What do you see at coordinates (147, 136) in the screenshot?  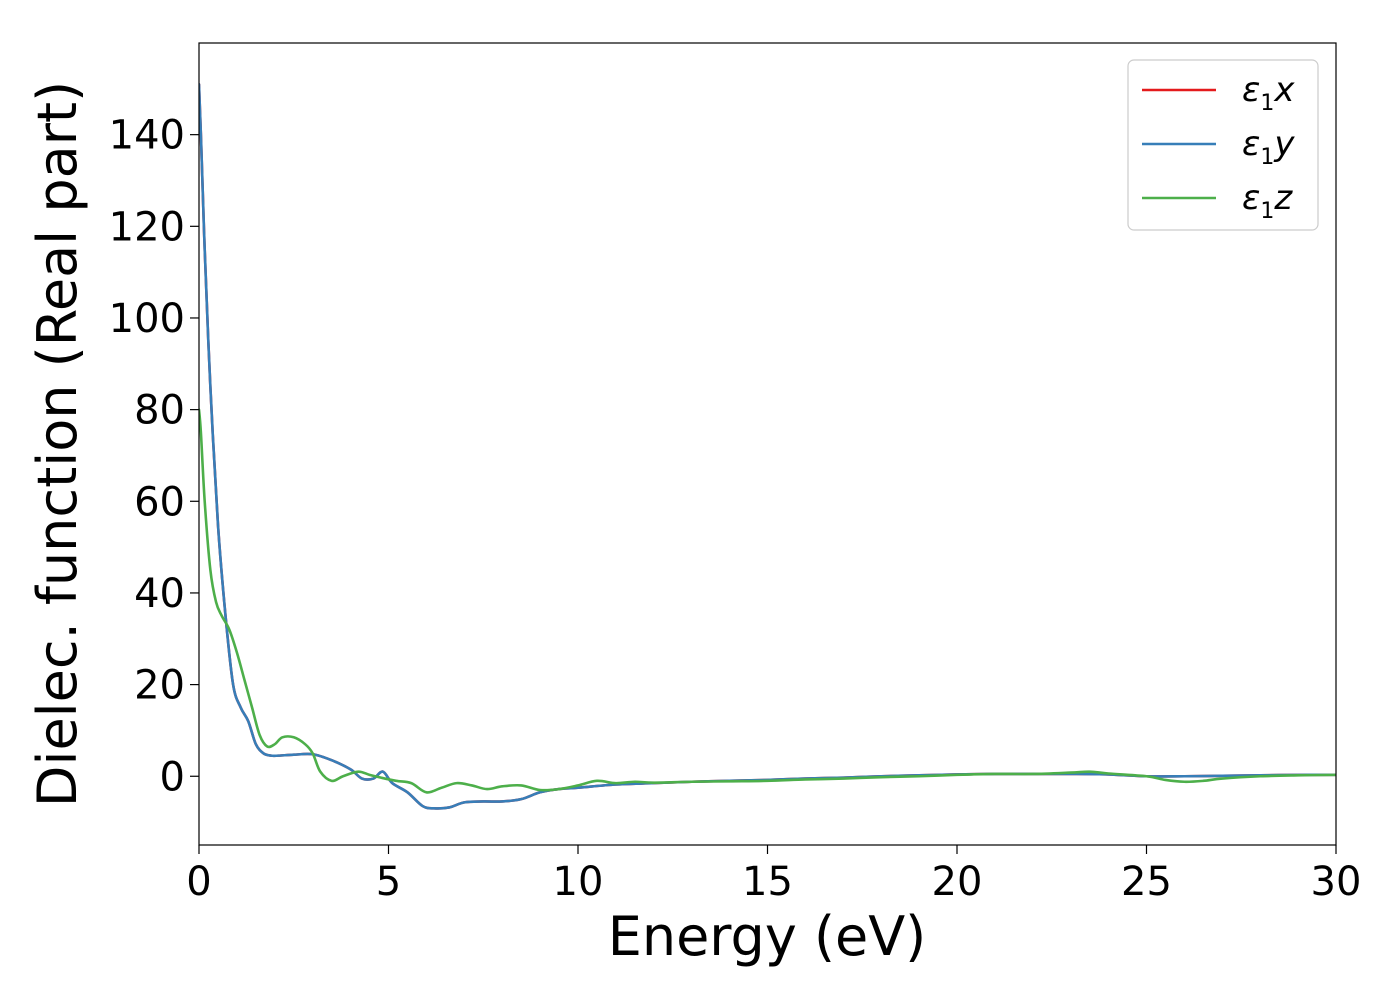 I see `y-tick-label: 140` at bounding box center [147, 136].